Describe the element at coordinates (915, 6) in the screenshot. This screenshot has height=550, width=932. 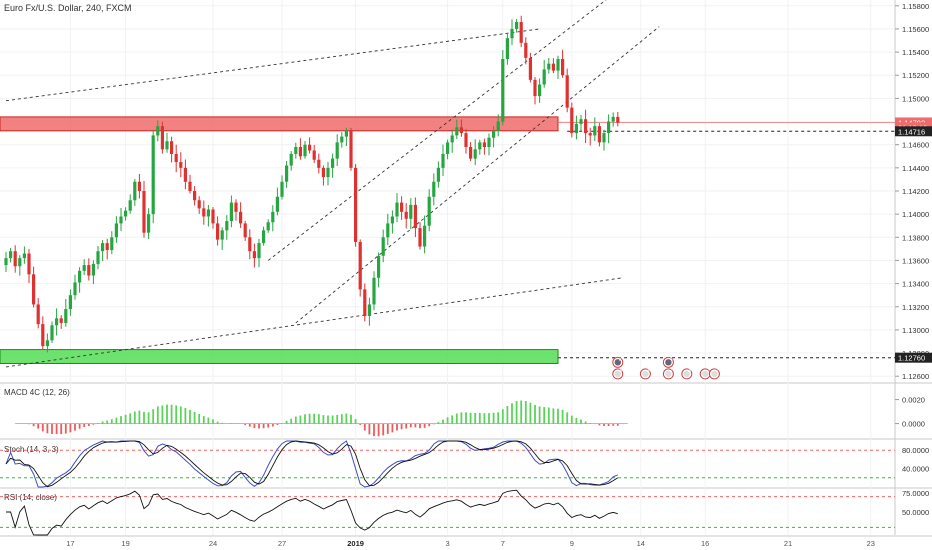
I see `y-tick-label: 1.15800` at that location.